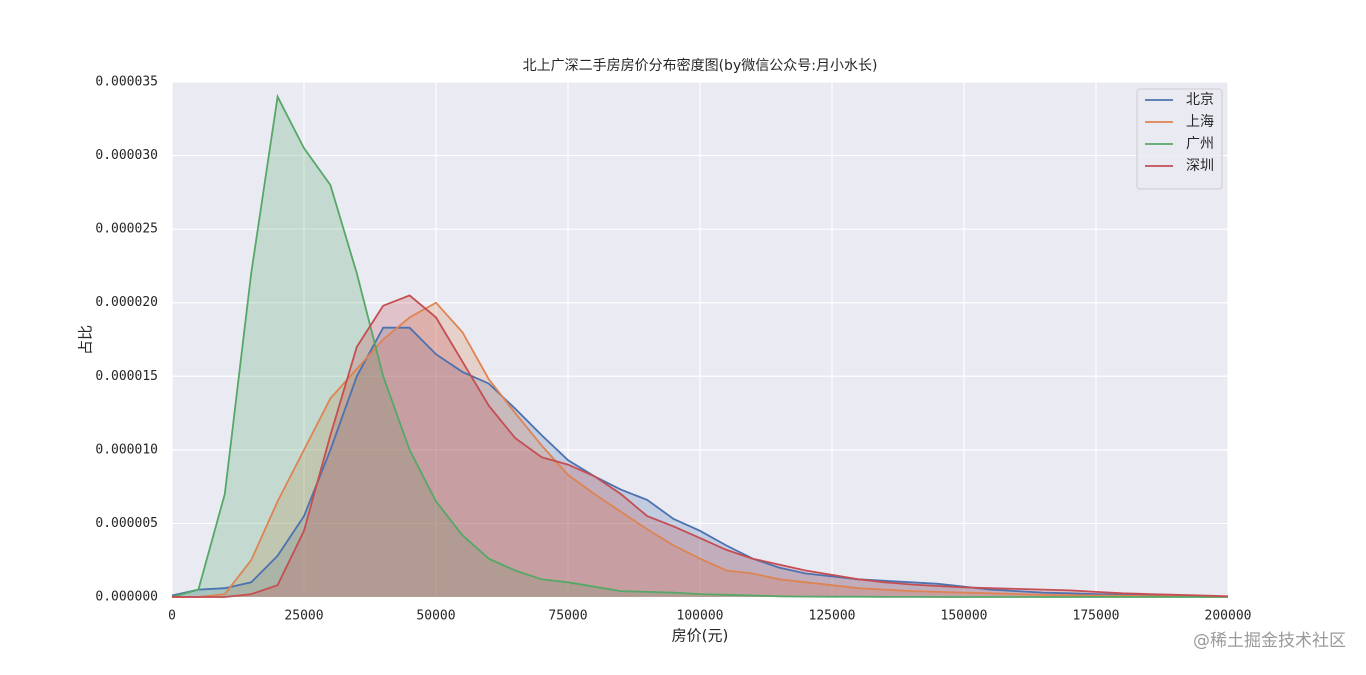 The width and height of the screenshot is (1366, 675). What do you see at coordinates (1200, 122) in the screenshot?
I see `legend-label: 上海` at bounding box center [1200, 122].